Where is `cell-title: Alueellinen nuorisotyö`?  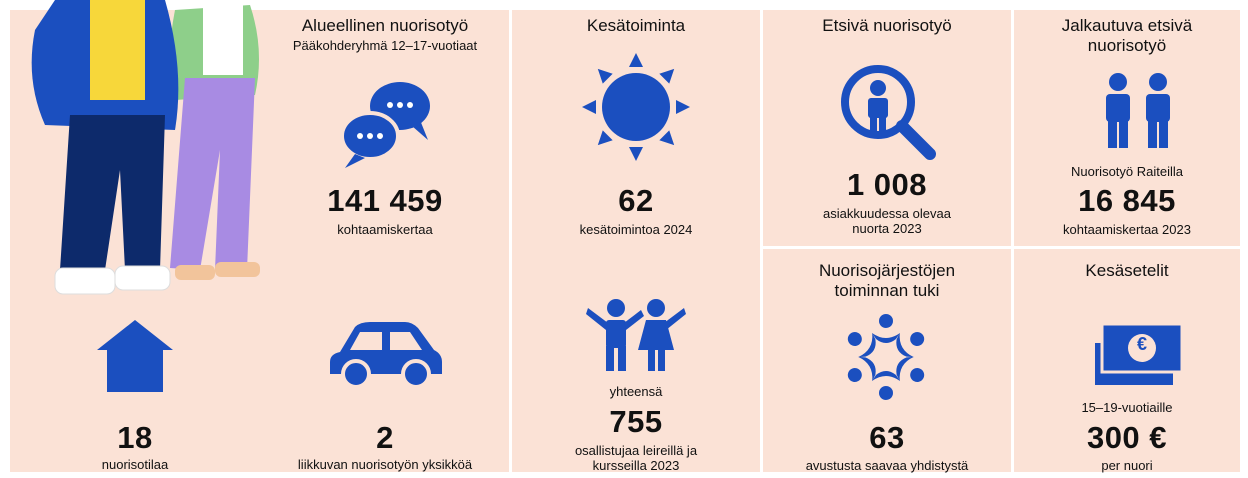
cell-title: Alueellinen nuorisotyö is located at coordinates (385, 25).